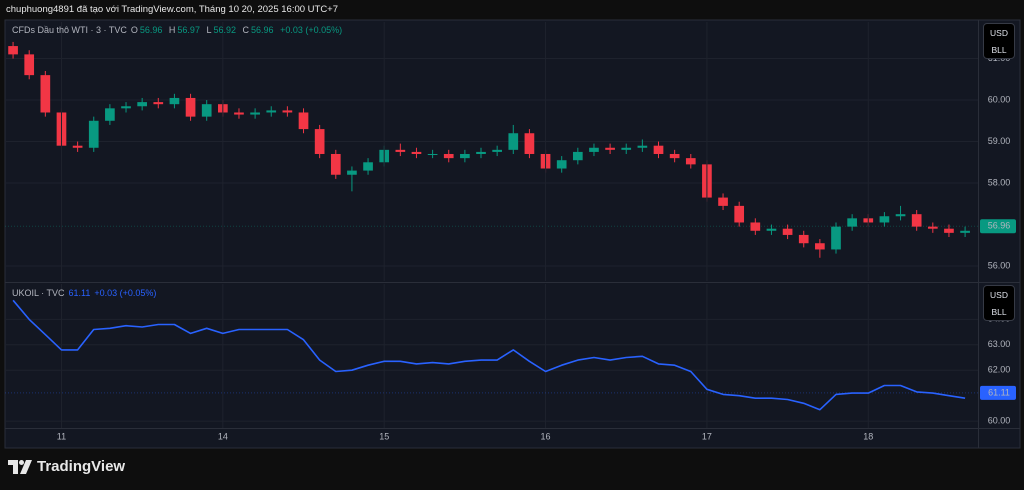  I want to click on legend-symbol: UKOIL · TVC, so click(38, 293).